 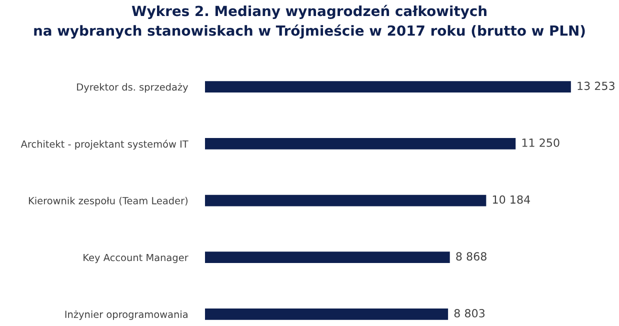 I want to click on y-tick-label: Architekt - projektant systemów IT, so click(x=104, y=145).